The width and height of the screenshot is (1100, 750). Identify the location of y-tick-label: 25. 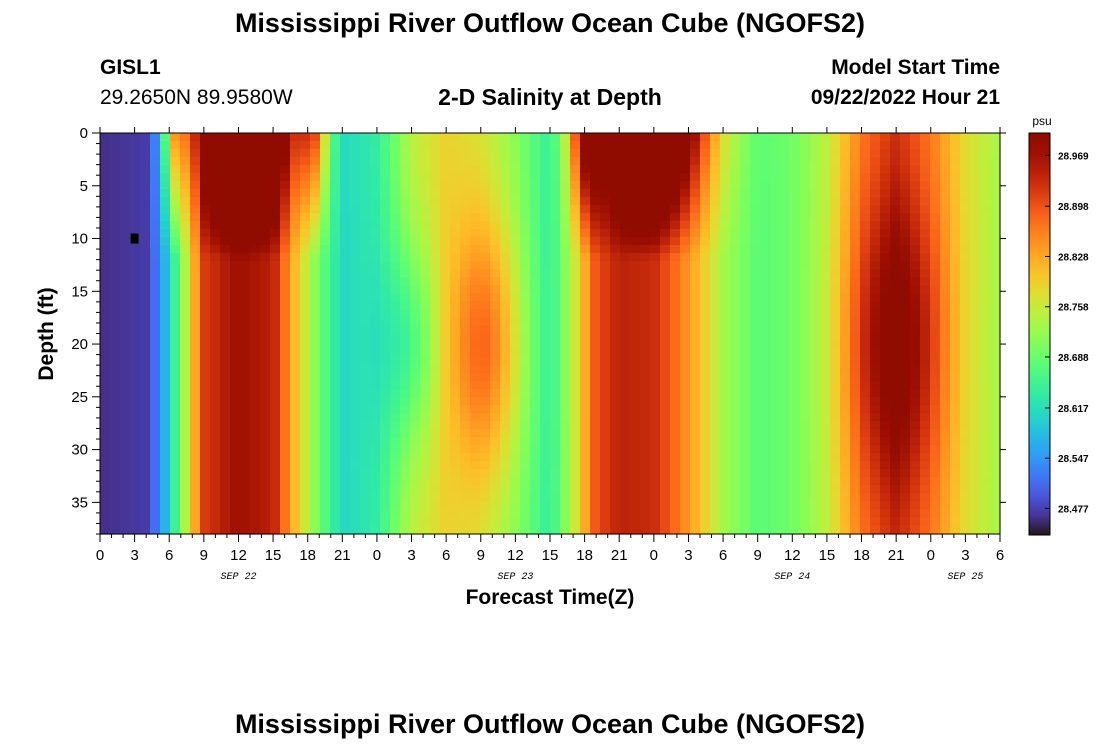
(79, 397).